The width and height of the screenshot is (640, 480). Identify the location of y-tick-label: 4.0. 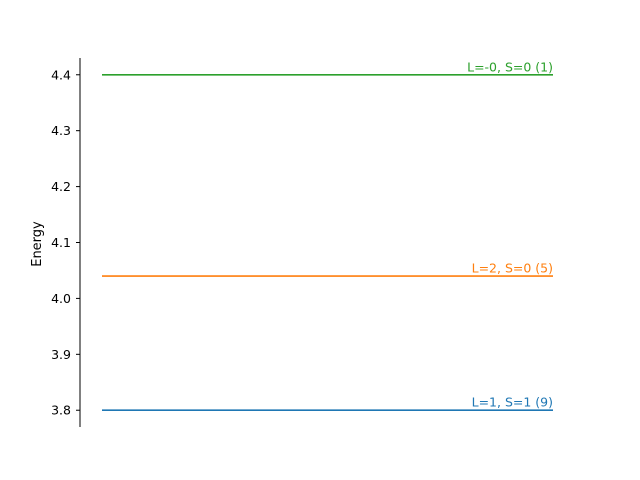
(61, 298).